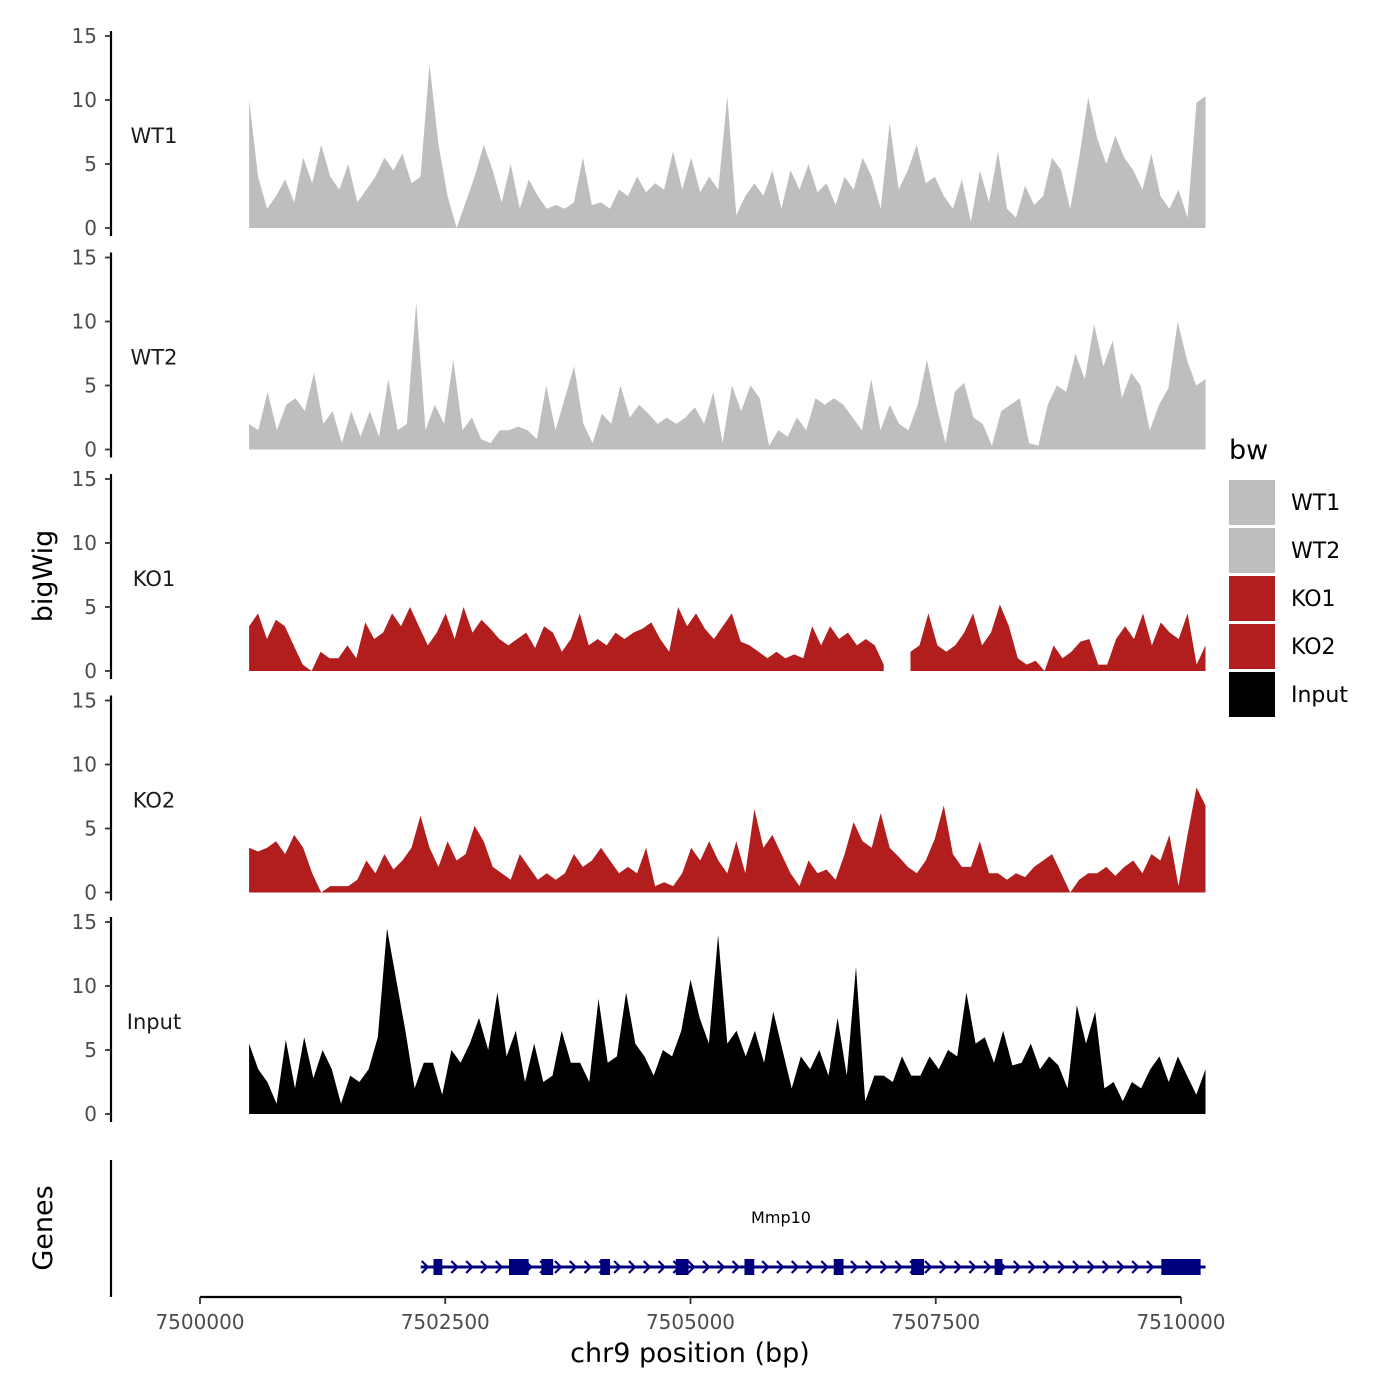 The height and width of the screenshot is (1400, 1400). What do you see at coordinates (90, 228) in the screenshot?
I see `y-tick-label-wt1-0: 0` at bounding box center [90, 228].